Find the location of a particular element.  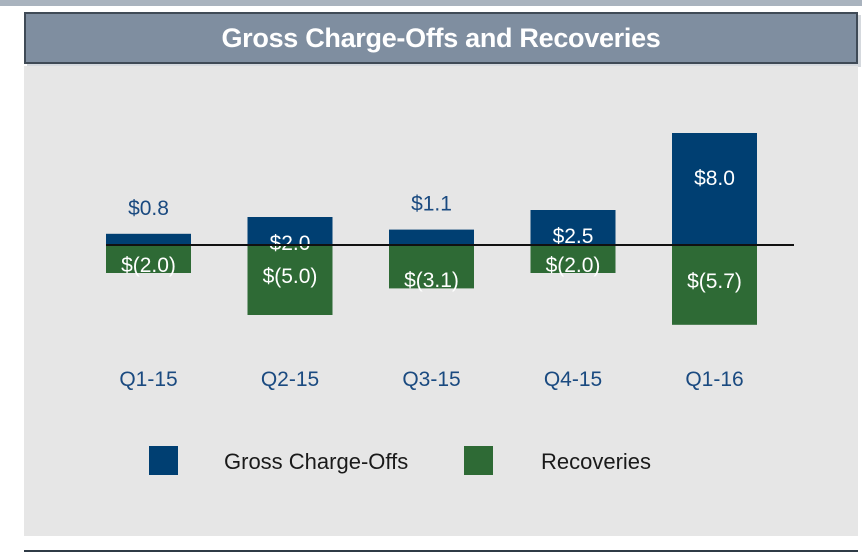

data-label-recoveries-q3-15: $(3.1) is located at coordinates (431, 280).